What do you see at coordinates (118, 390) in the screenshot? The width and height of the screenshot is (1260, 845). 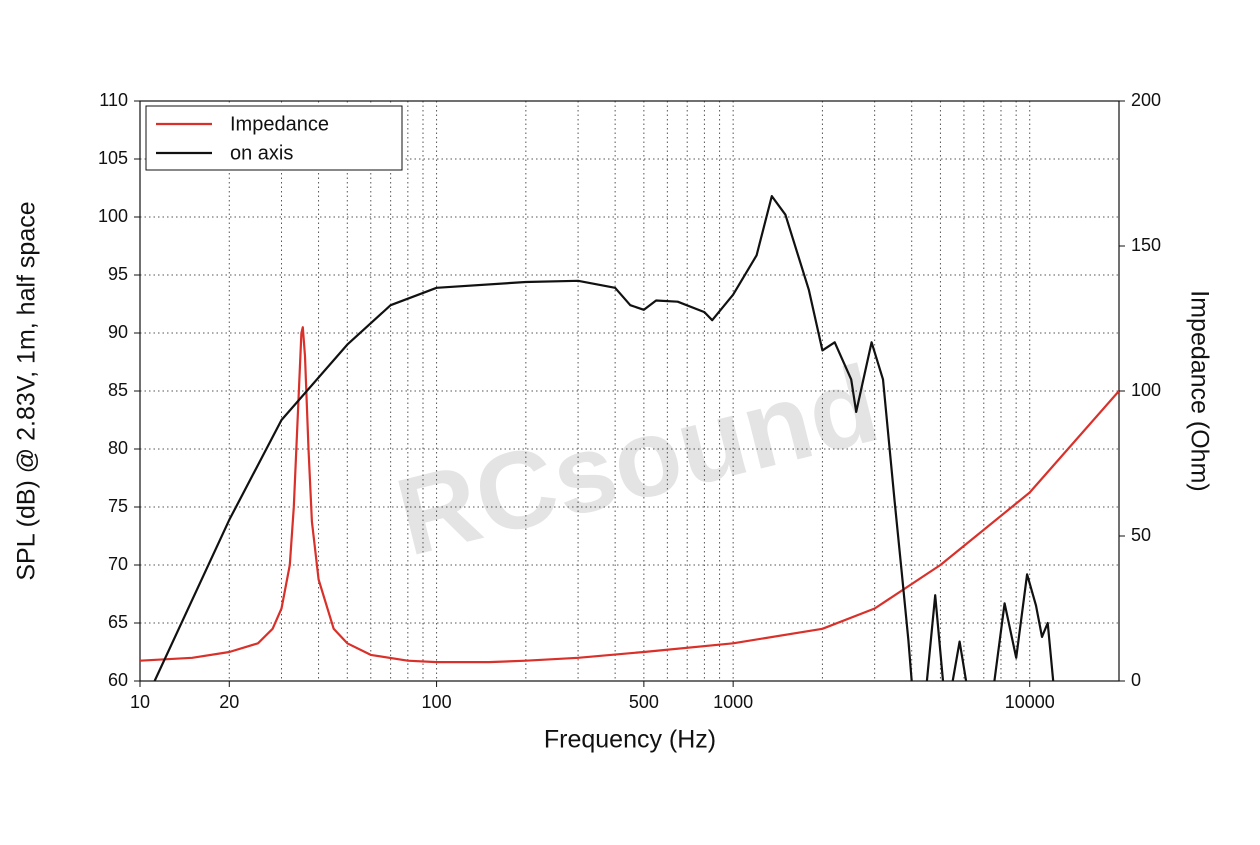 I see `y-tick-label: 85` at bounding box center [118, 390].